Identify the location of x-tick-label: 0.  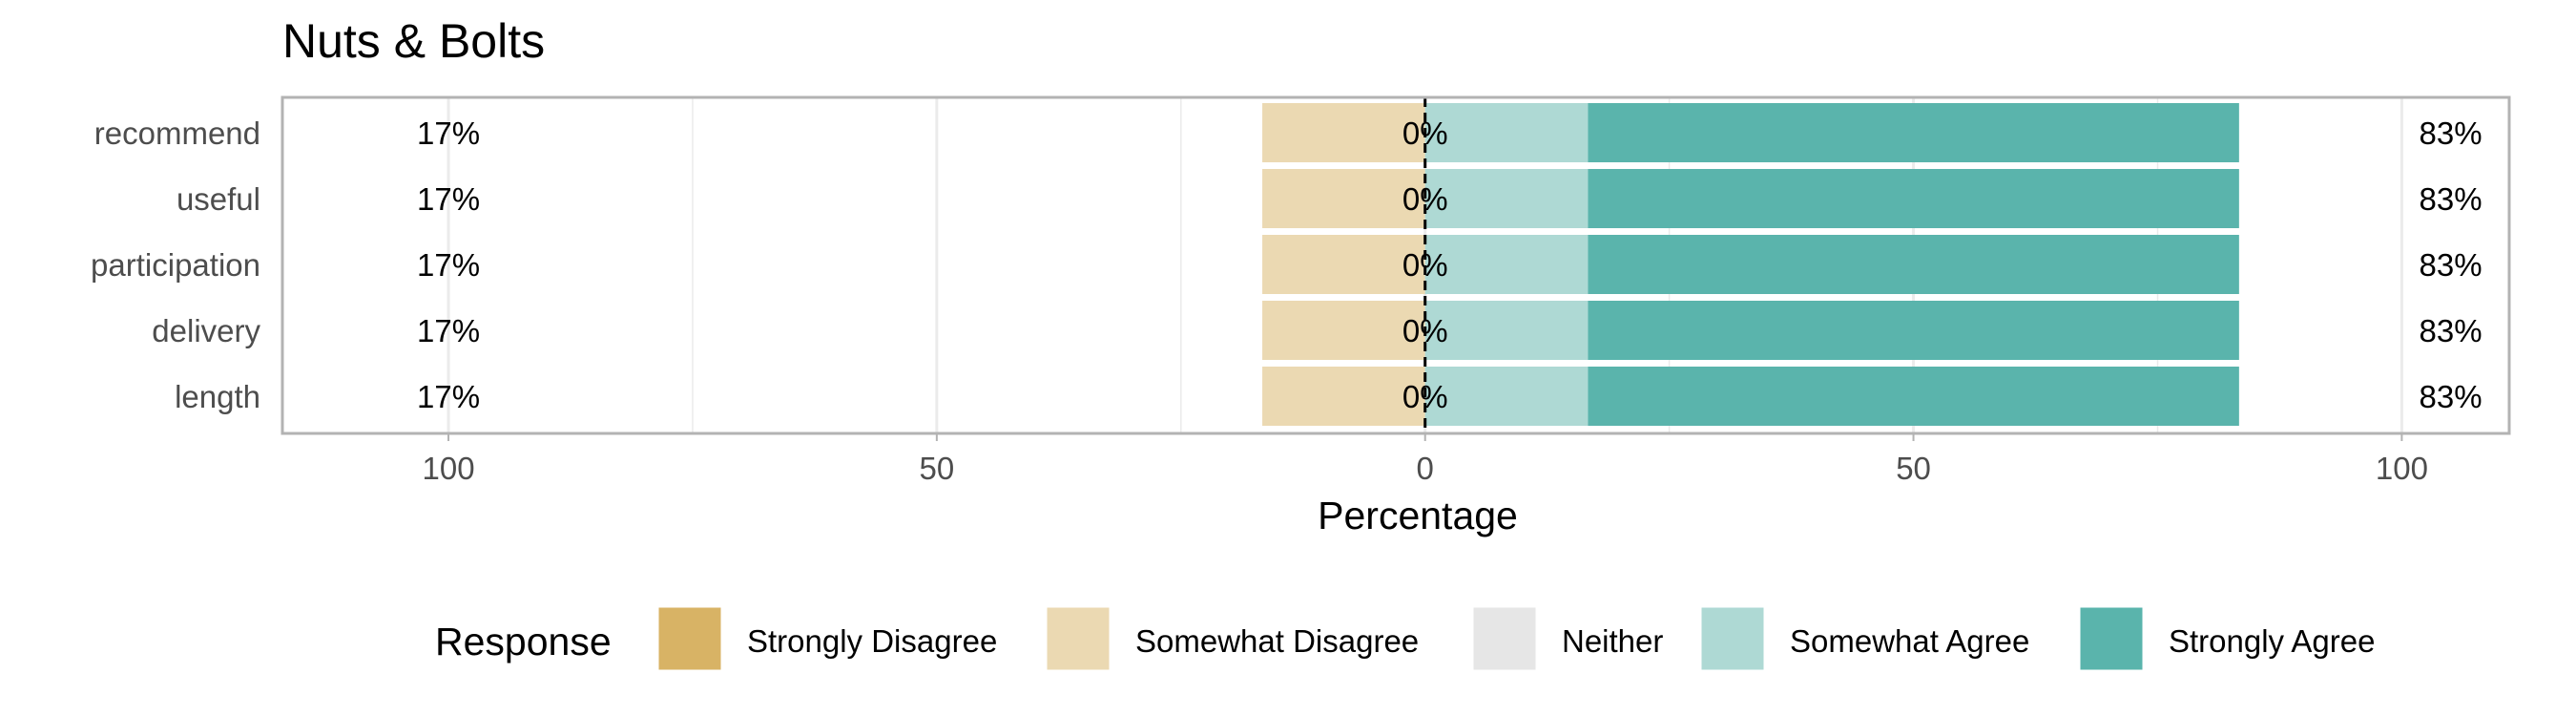
(1425, 468).